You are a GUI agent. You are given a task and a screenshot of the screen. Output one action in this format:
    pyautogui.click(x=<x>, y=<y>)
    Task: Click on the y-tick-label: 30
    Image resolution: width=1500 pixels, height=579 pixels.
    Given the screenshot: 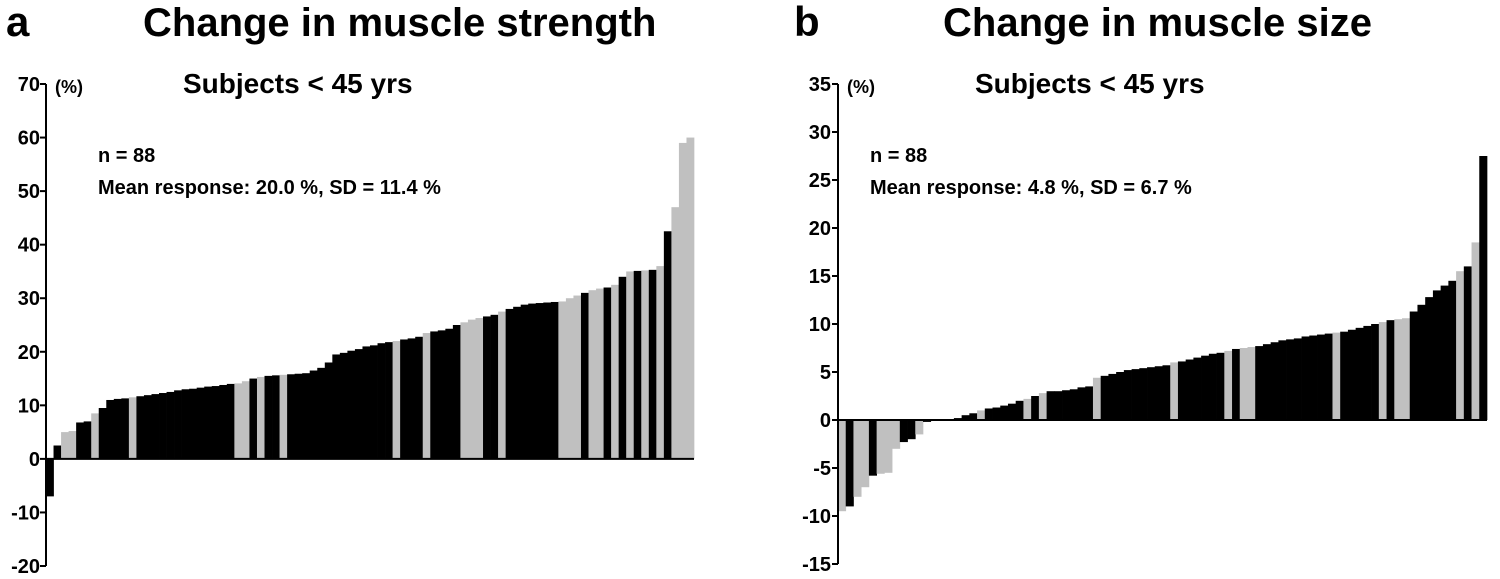 What is the action you would take?
    pyautogui.click(x=29, y=299)
    